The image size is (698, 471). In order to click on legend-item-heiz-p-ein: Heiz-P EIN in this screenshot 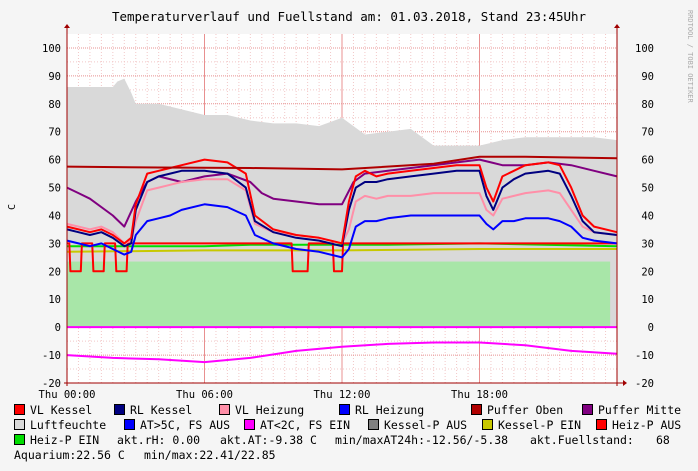, I will do `click(56, 440)`.